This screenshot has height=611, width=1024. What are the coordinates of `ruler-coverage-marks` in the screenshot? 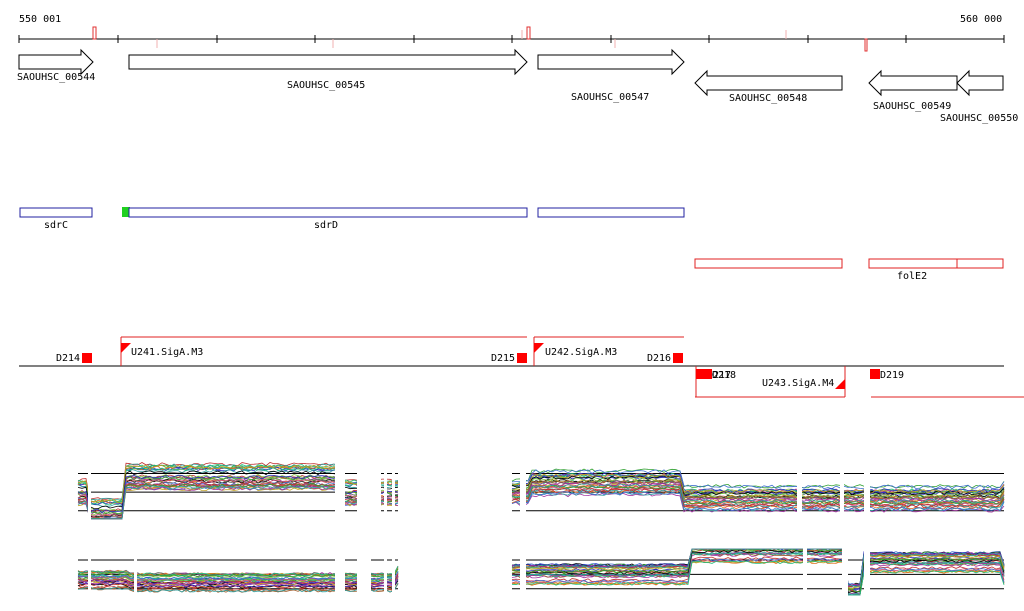 It's located at (480, 39).